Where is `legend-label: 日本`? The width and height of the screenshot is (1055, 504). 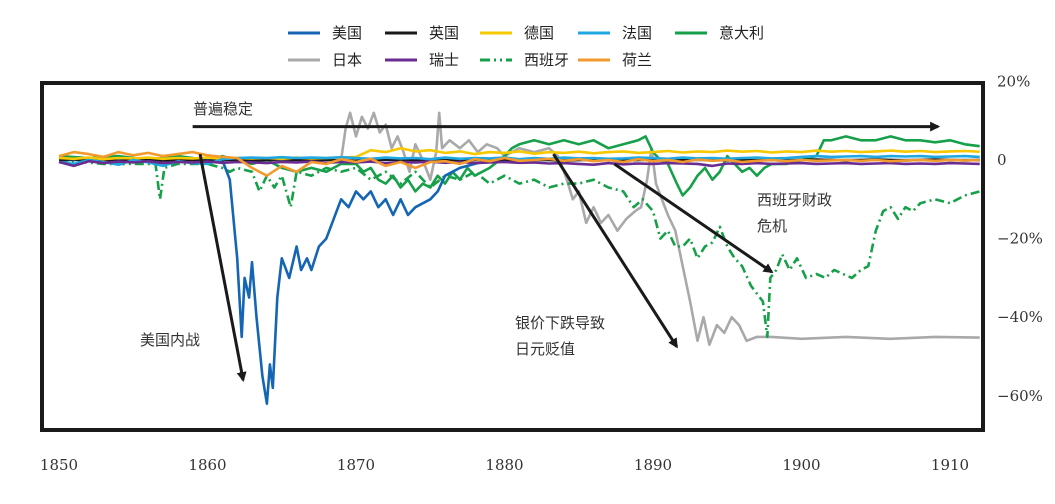 legend-label: 日本 is located at coordinates (347, 60).